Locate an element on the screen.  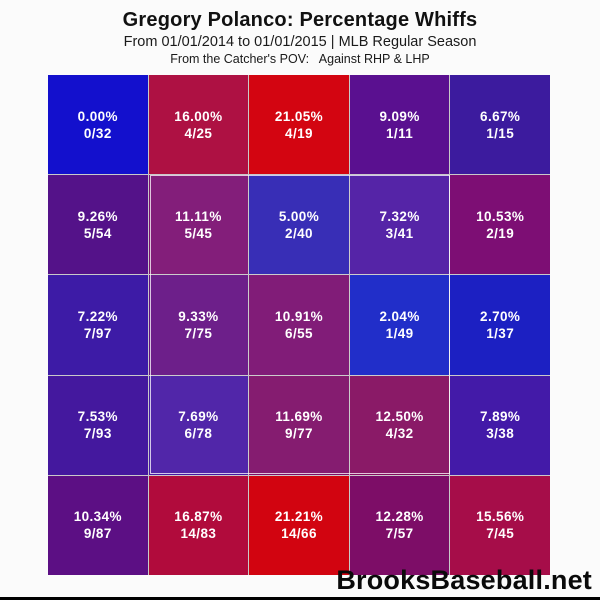
heatmap-cell-r5-c1: 10.34% 9/87 is located at coordinates (98, 525).